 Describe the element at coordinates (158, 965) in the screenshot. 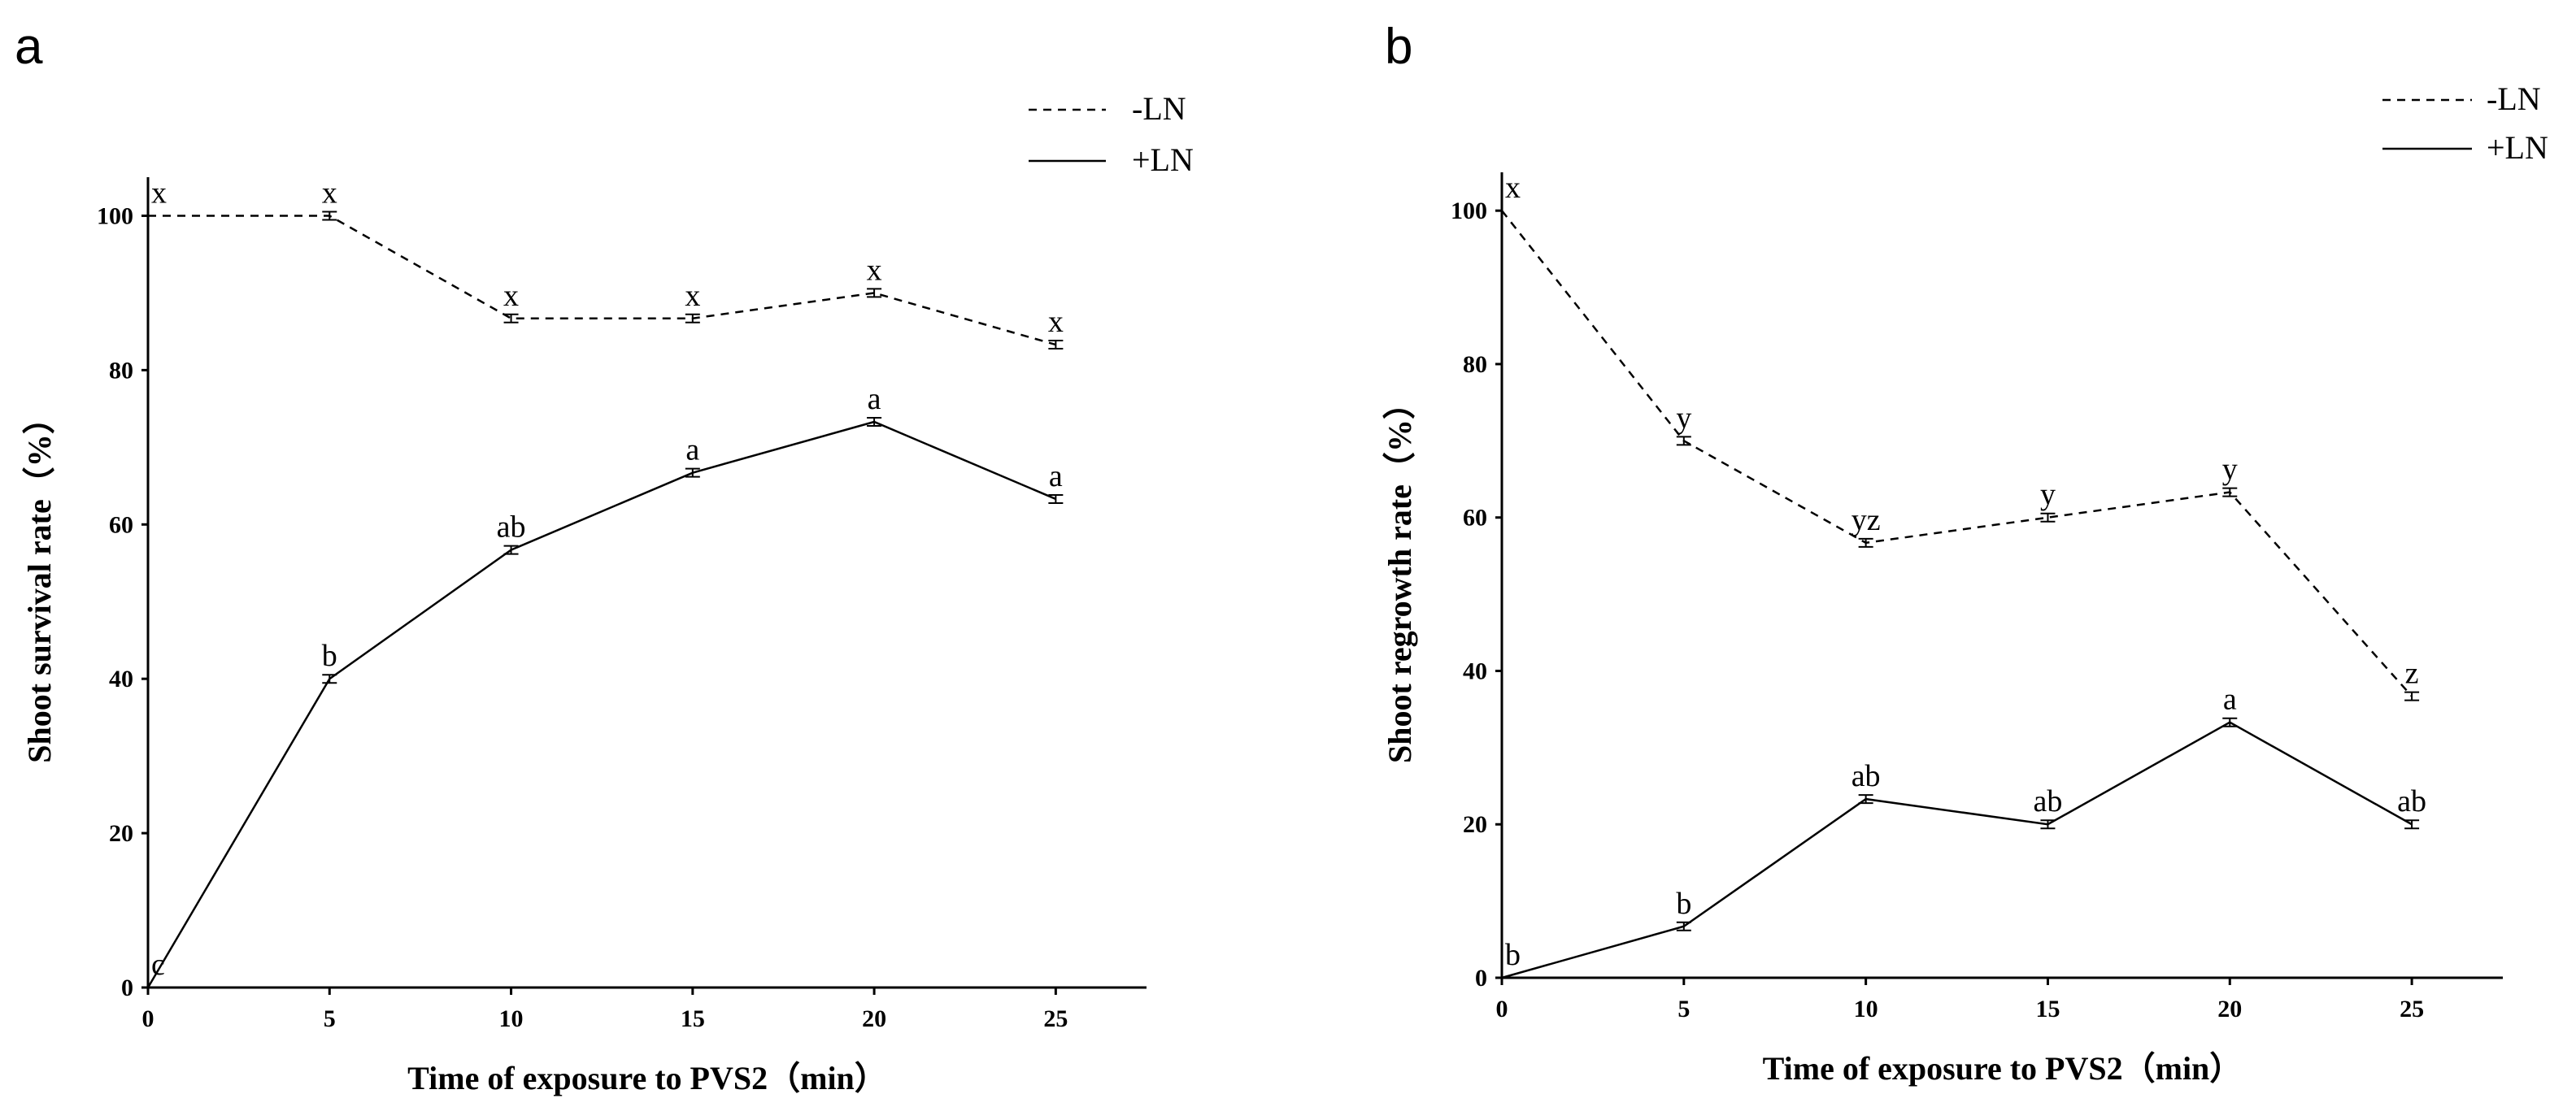

I see `significance-label: c` at that location.